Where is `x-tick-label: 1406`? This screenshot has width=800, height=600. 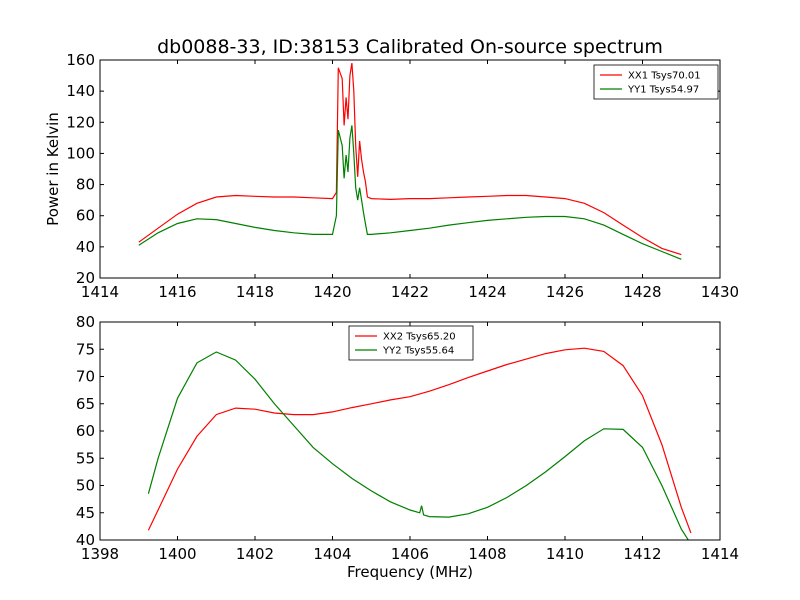
x-tick-label: 1406 is located at coordinates (410, 554).